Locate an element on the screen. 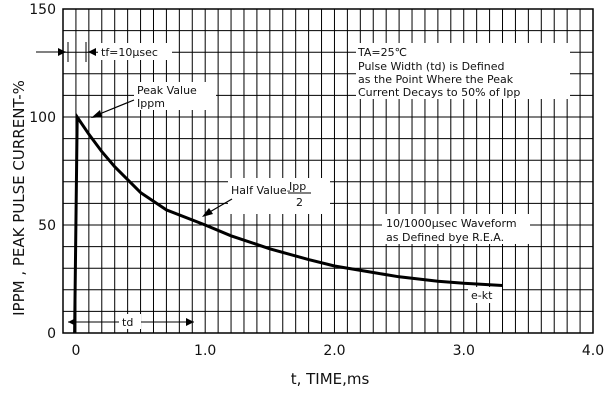 This screenshot has width=609, height=395. td-annotation: td is located at coordinates (131, 321).